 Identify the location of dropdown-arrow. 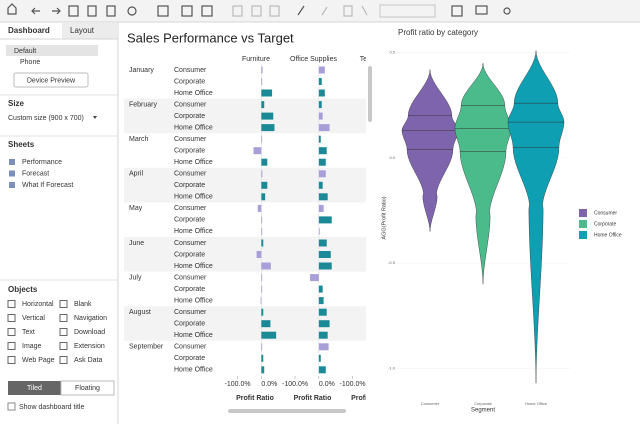
(95, 117).